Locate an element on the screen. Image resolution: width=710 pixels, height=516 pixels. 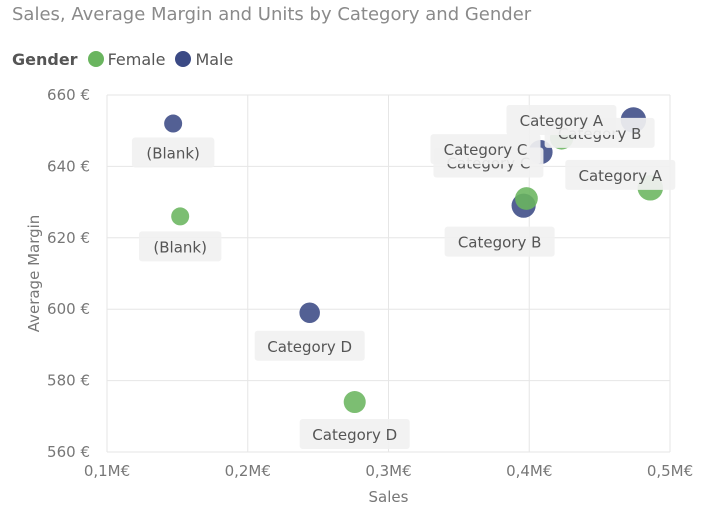
y-tick-label: 600 € is located at coordinates (68, 309).